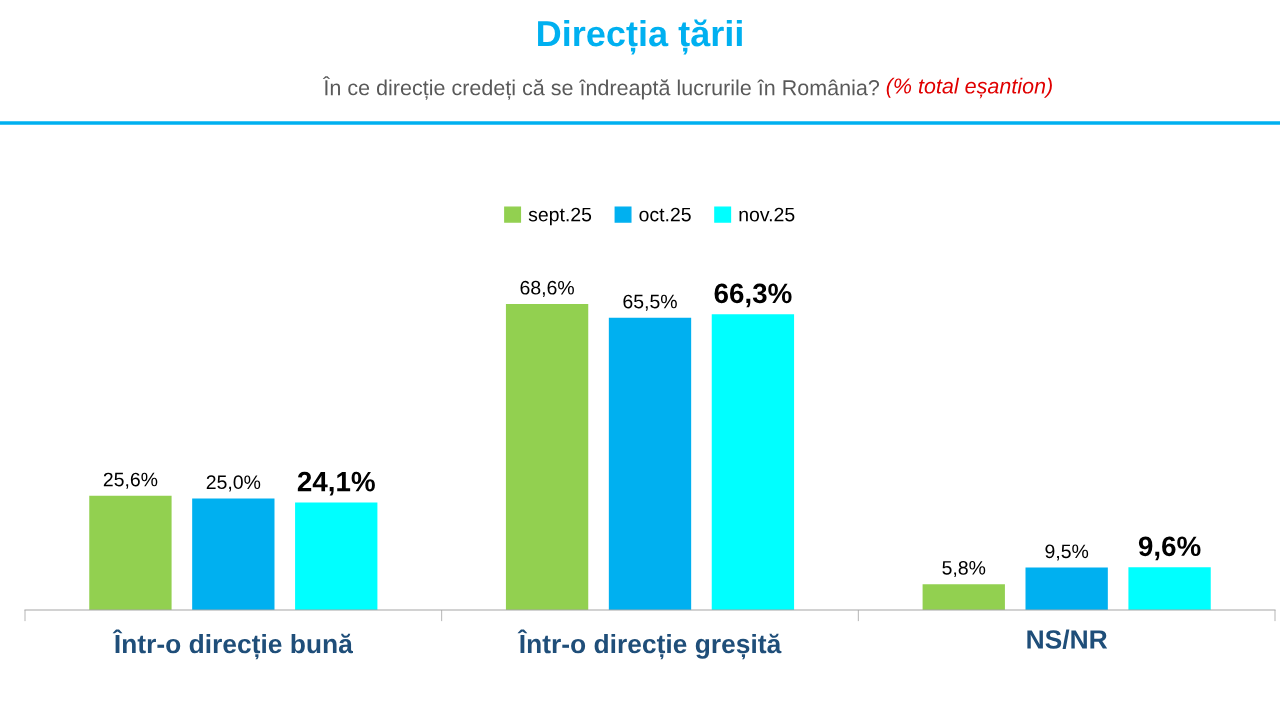 Image resolution: width=1280 pixels, height=720 pixels. What do you see at coordinates (649, 644) in the screenshot?
I see `x-tick-label: Într-o direcție greșită` at bounding box center [649, 644].